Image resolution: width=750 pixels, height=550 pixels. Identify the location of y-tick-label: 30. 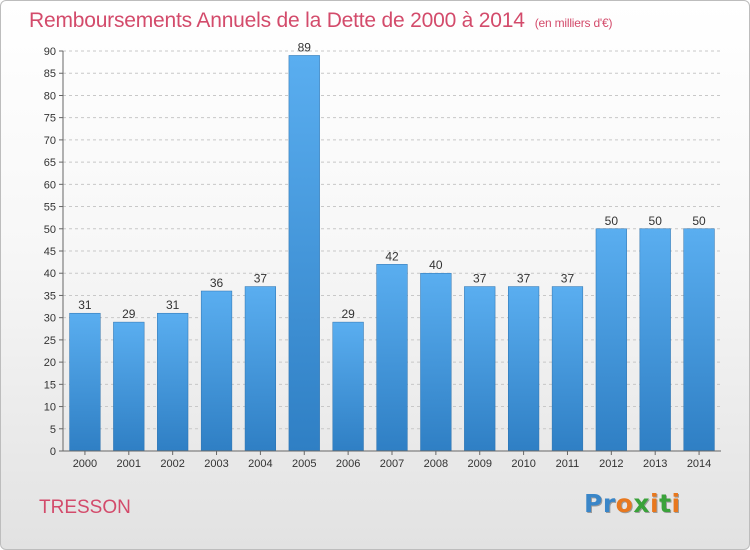
(50, 319).